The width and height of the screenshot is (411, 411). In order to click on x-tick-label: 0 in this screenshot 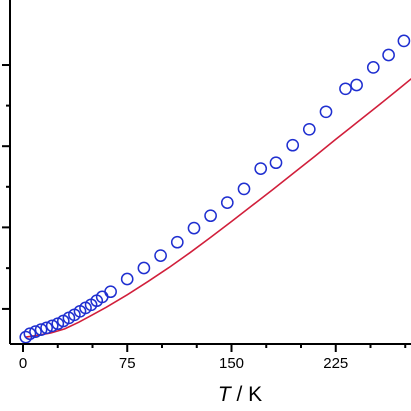, I will do `click(23, 363)`.